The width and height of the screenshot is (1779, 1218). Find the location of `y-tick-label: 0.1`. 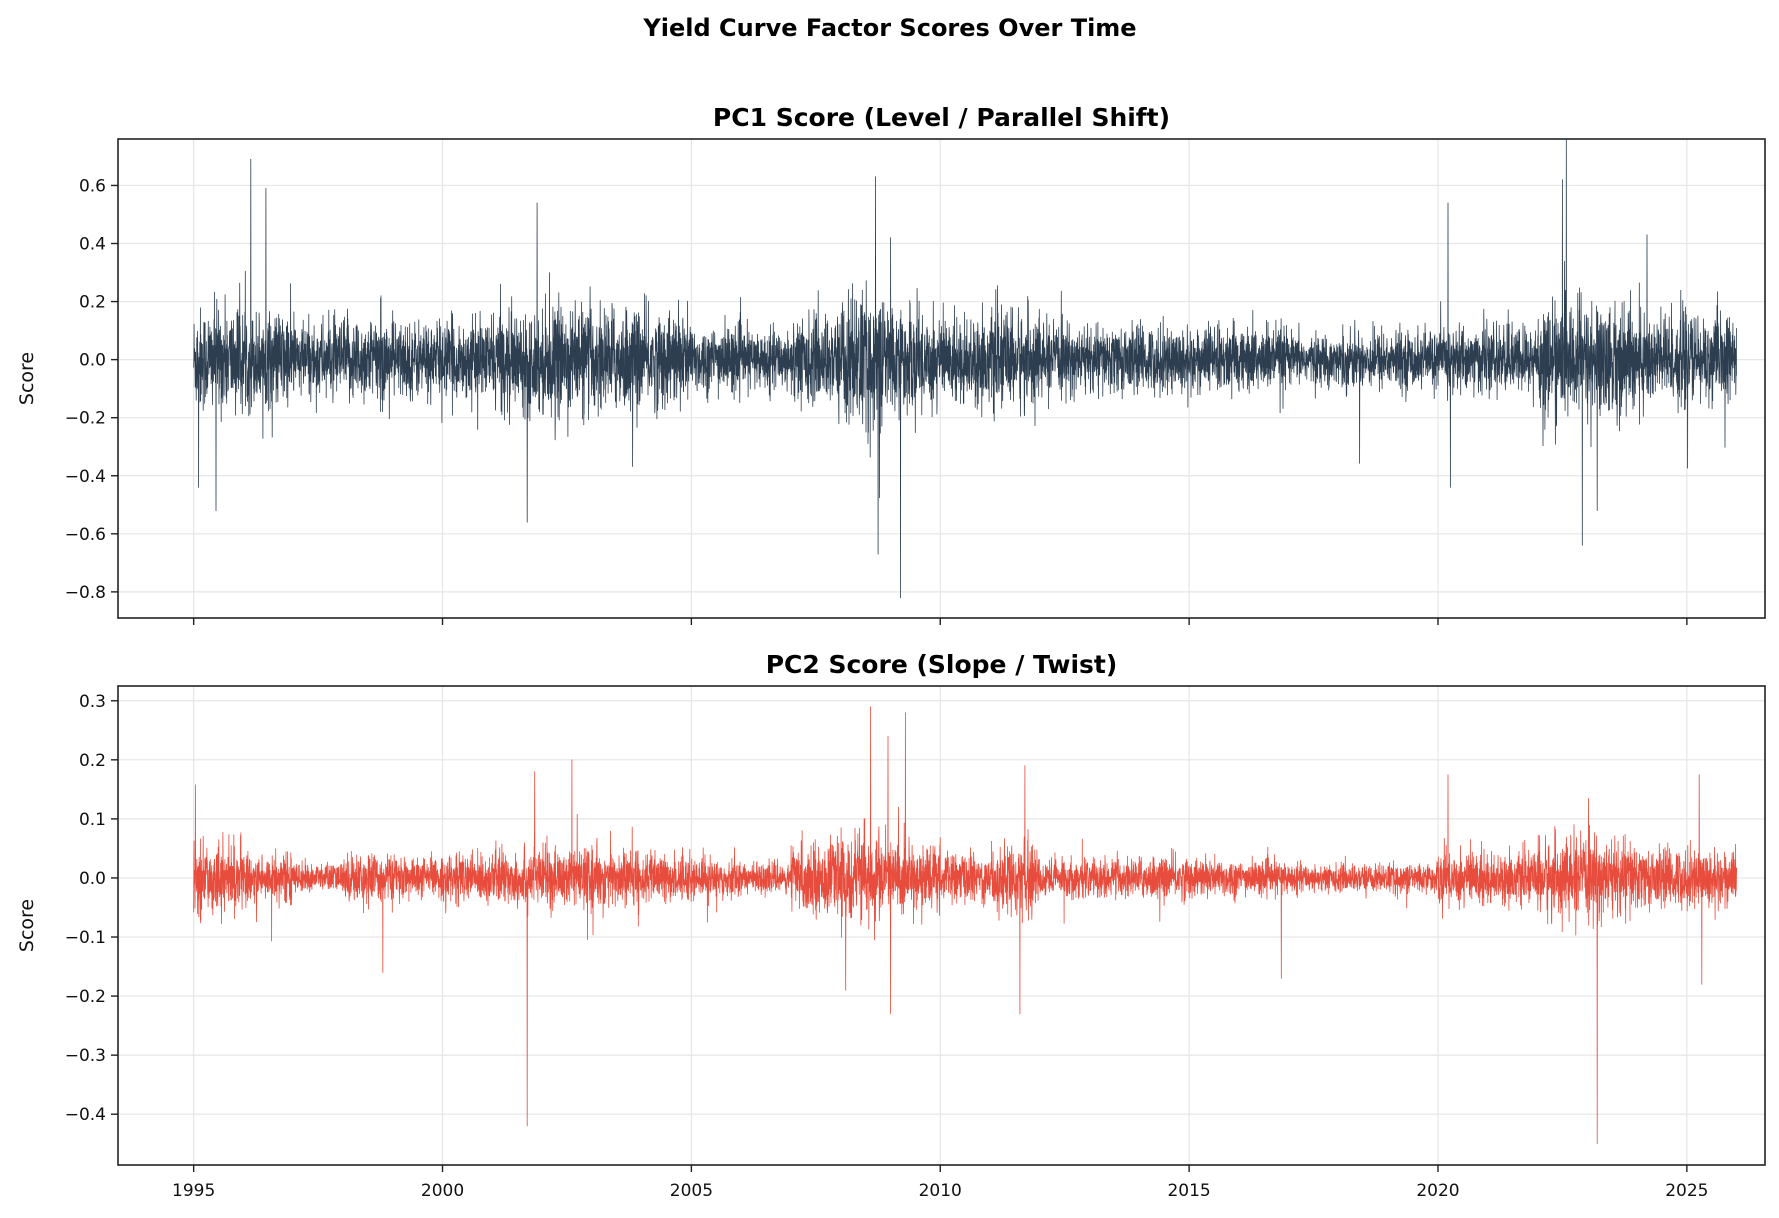

y-tick-label: 0.1 is located at coordinates (92, 820).